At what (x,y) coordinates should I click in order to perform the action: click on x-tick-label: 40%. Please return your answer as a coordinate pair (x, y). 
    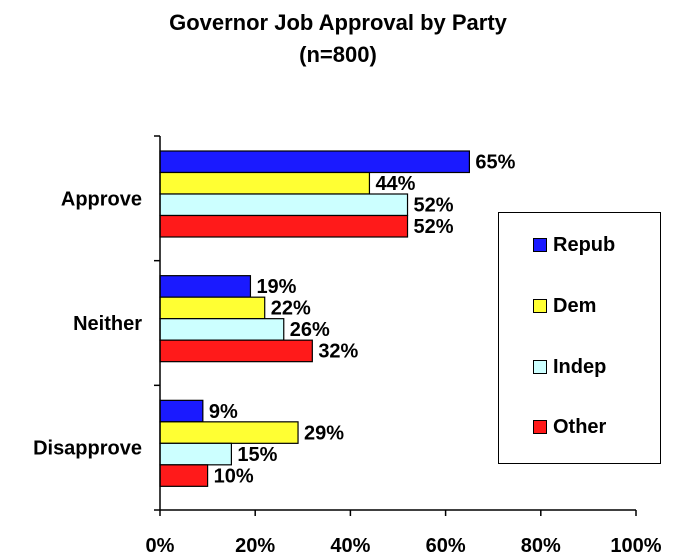
    Looking at the image, I should click on (350, 546).